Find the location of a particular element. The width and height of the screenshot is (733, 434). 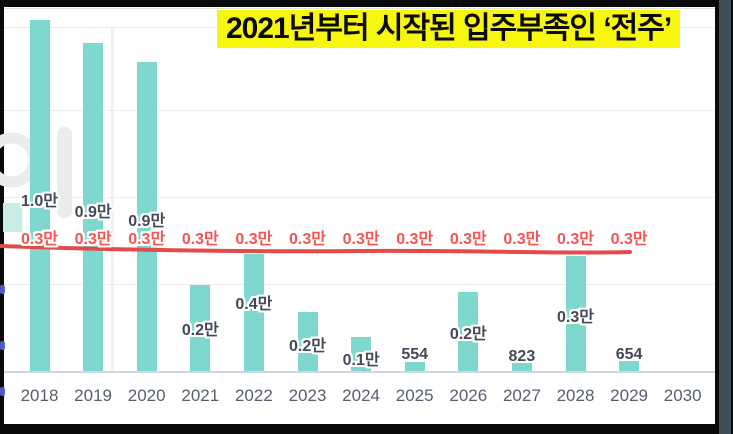

right-side-band is located at coordinates (726, 217).